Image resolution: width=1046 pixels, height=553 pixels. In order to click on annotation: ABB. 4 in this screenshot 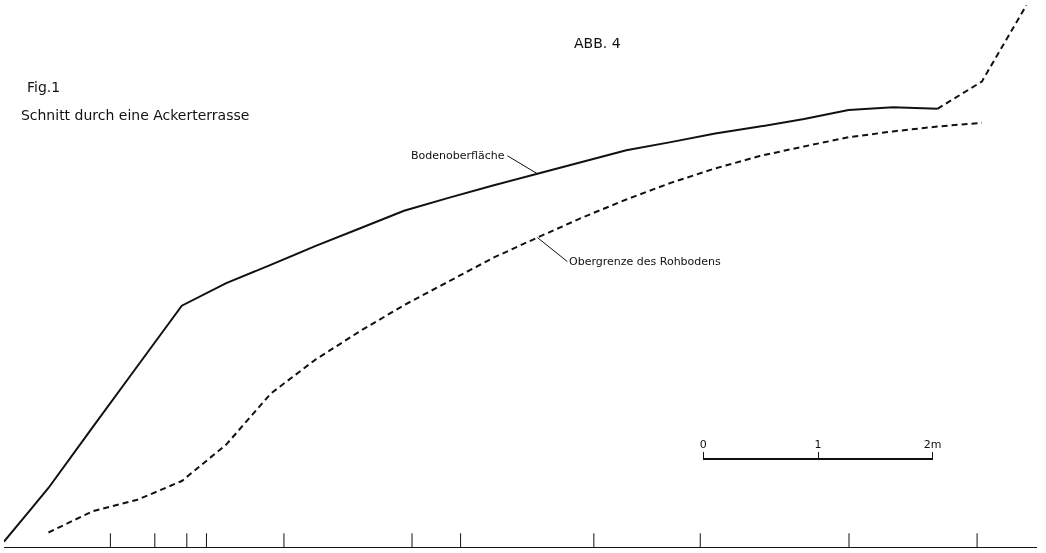, I will do `click(597, 43)`.